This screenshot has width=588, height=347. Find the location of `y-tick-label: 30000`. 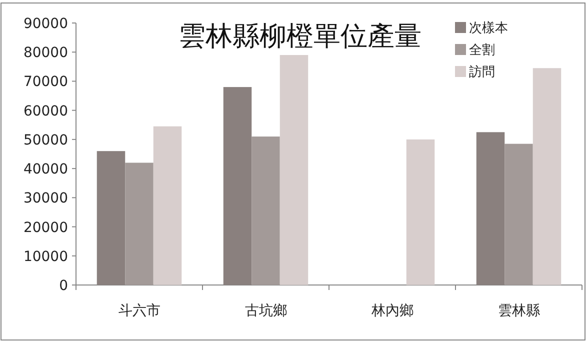

y-tick-label: 30000 is located at coordinates (45, 198).